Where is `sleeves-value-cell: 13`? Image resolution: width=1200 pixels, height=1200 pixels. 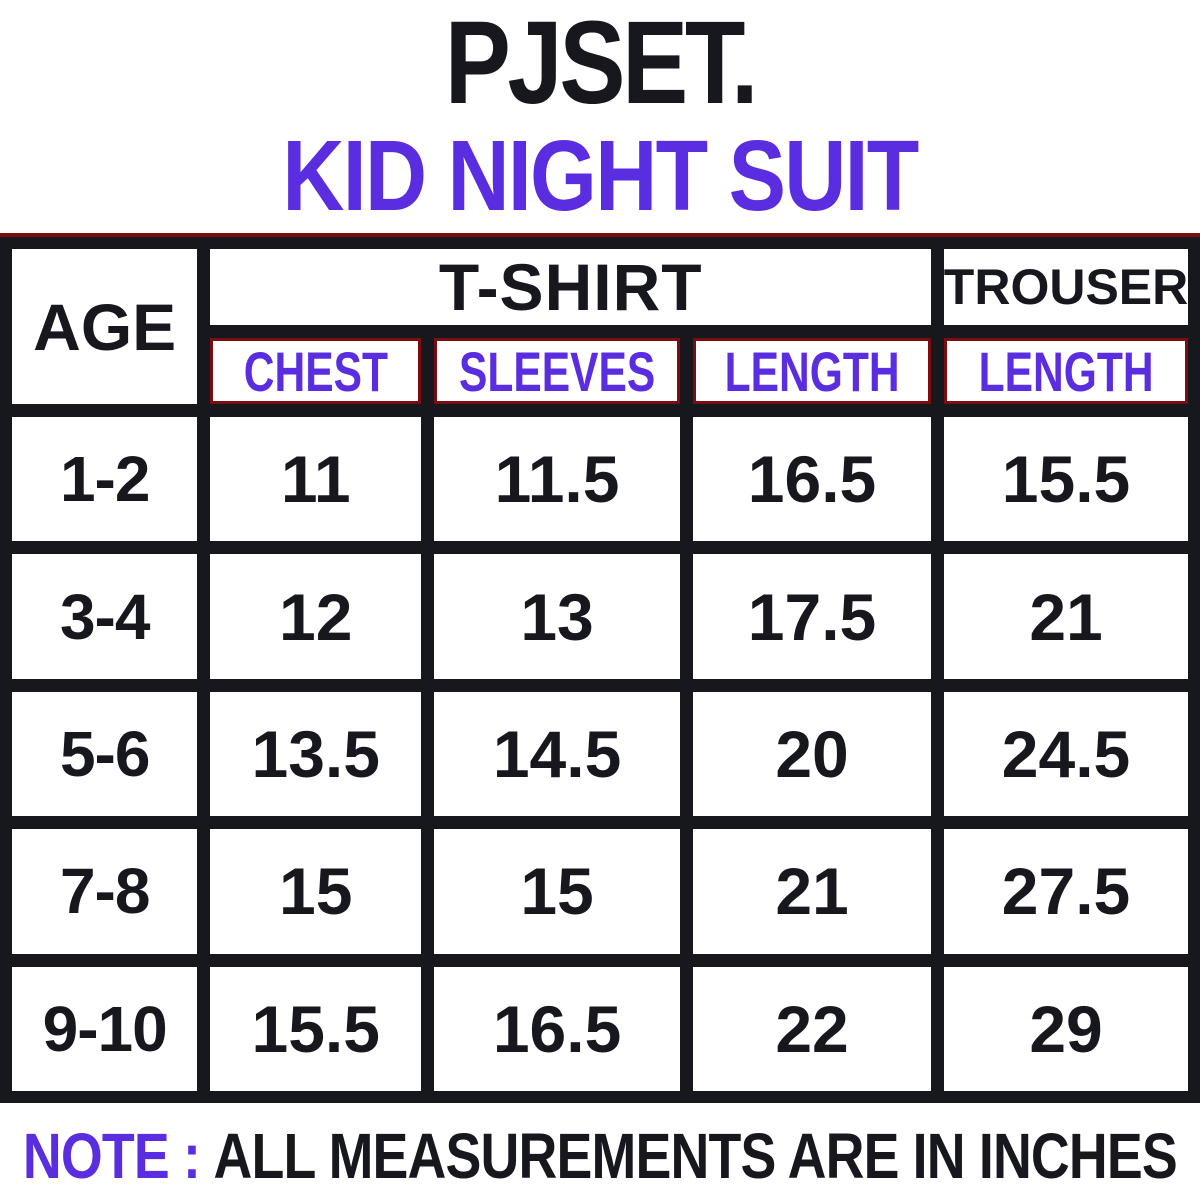
sleeves-value-cell: 13 is located at coordinates (557, 616).